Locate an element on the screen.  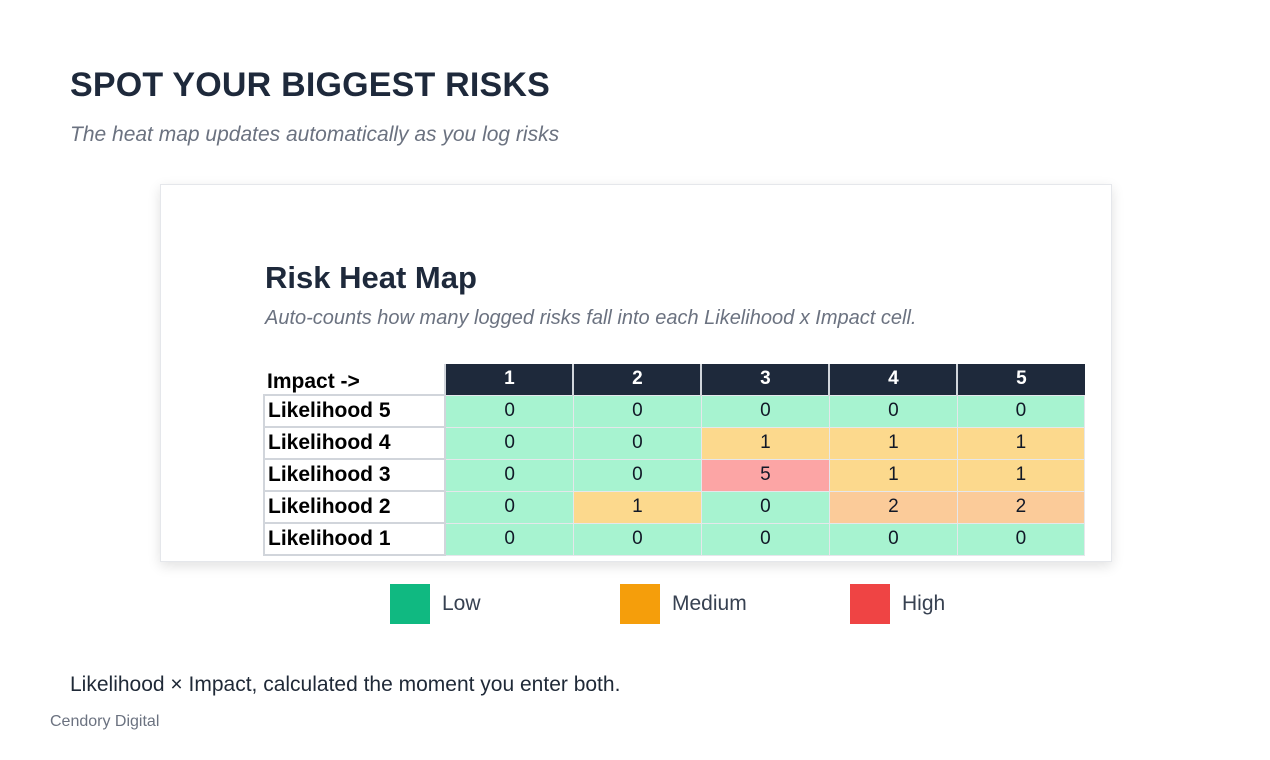
likelihood-label: Likelihood 3 is located at coordinates (354, 475).